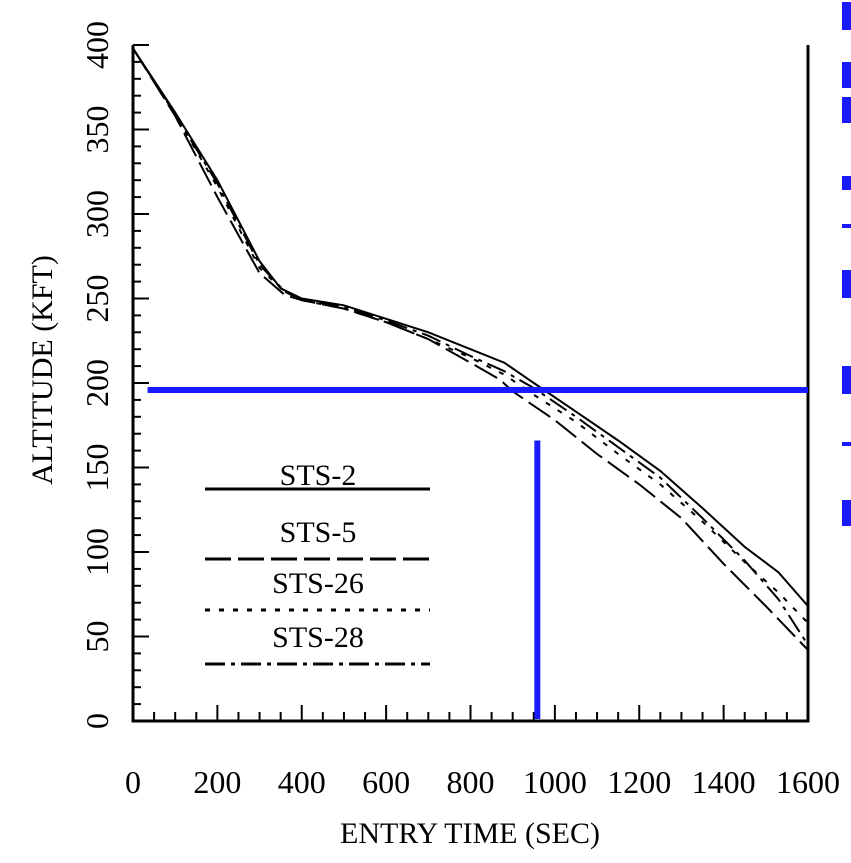 The image size is (851, 863). I want to click on legend-label: STS-26, so click(318, 583).